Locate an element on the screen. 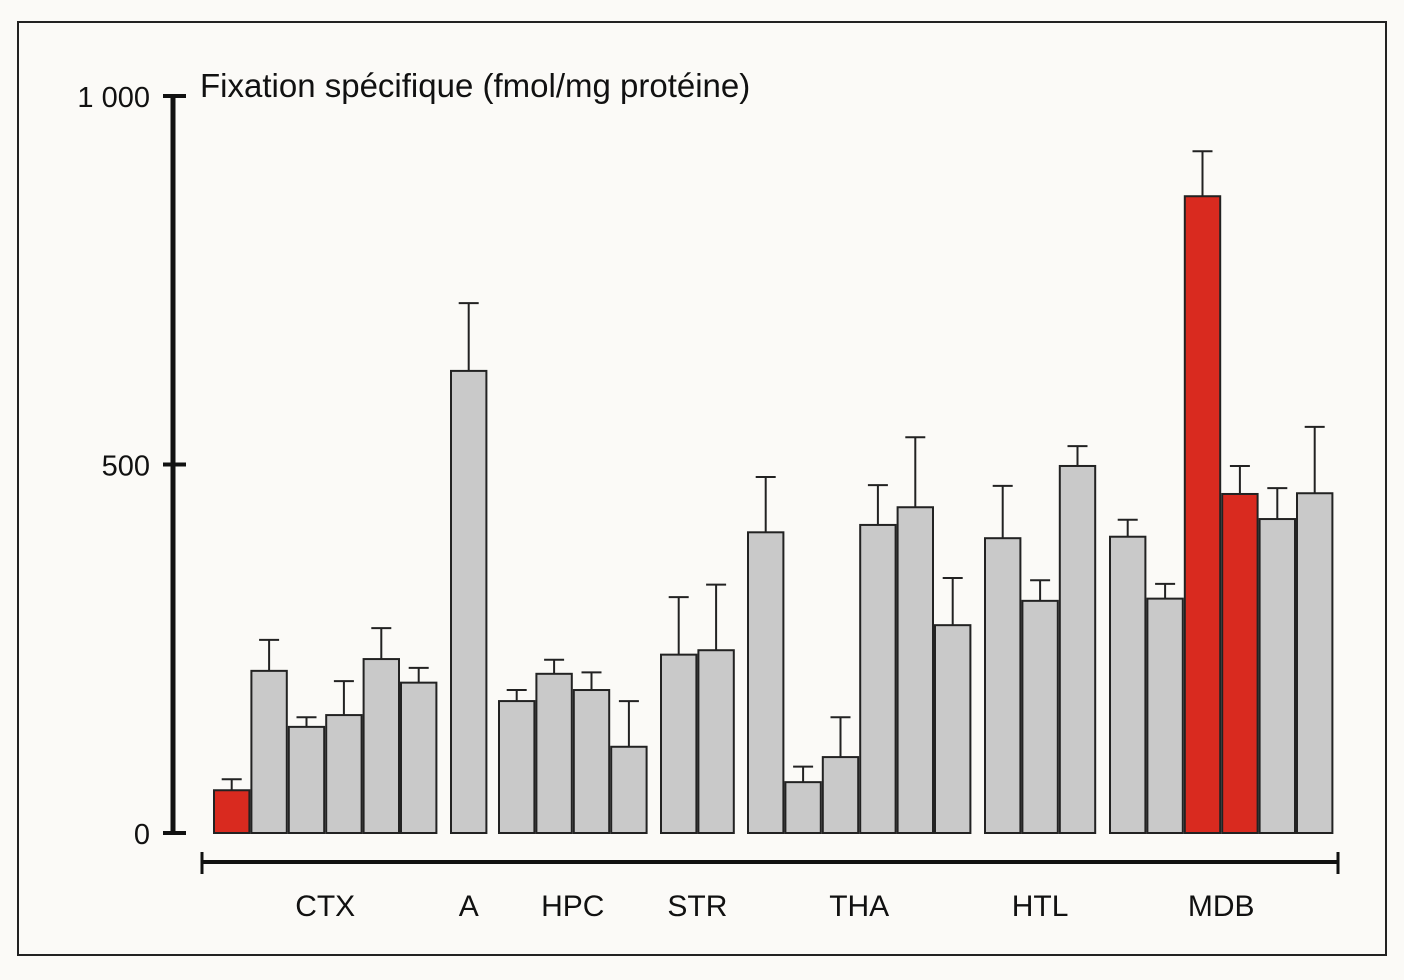  x-group-label: CTX is located at coordinates (325, 906).